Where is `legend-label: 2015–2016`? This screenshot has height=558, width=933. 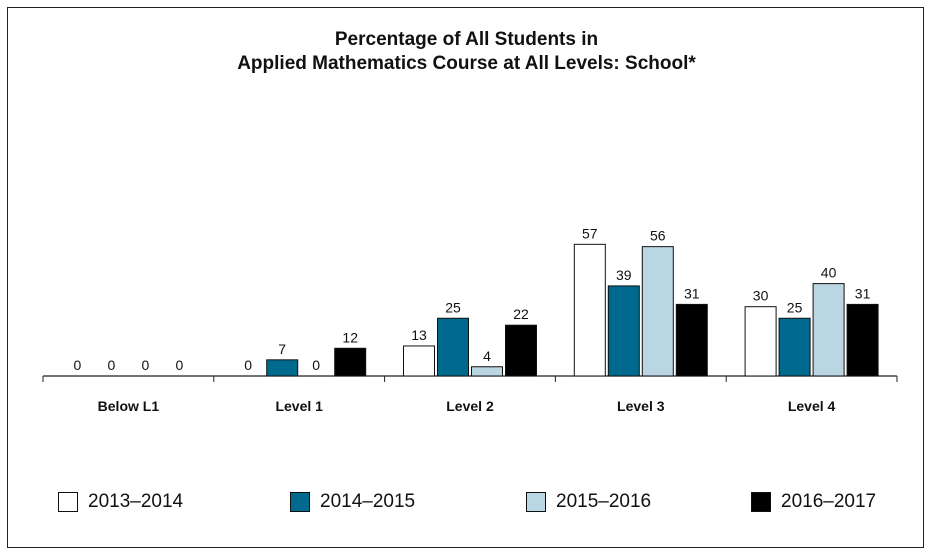 legend-label: 2015–2016 is located at coordinates (604, 501).